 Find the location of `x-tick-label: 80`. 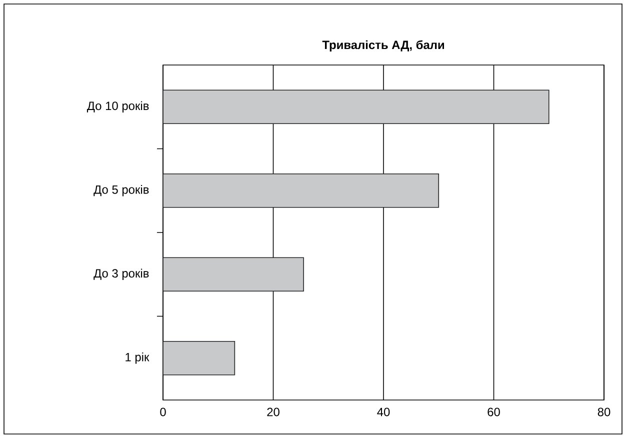

x-tick-label: 80 is located at coordinates (604, 412).